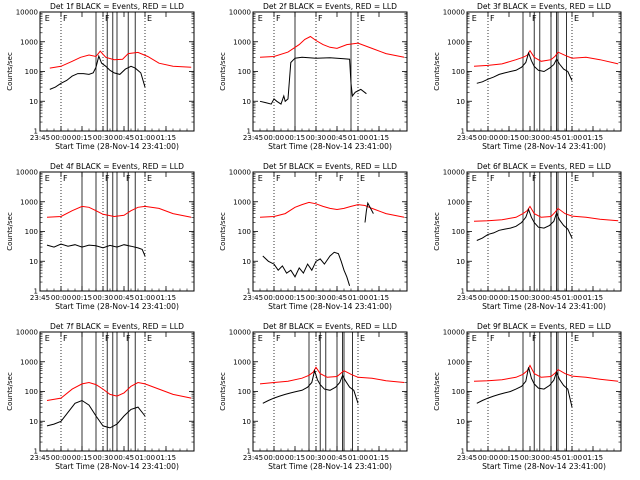  What do you see at coordinates (117, 6) in the screenshot?
I see `panel-title: Det 1f BLACK = Events, RED = LLD` at bounding box center [117, 6].